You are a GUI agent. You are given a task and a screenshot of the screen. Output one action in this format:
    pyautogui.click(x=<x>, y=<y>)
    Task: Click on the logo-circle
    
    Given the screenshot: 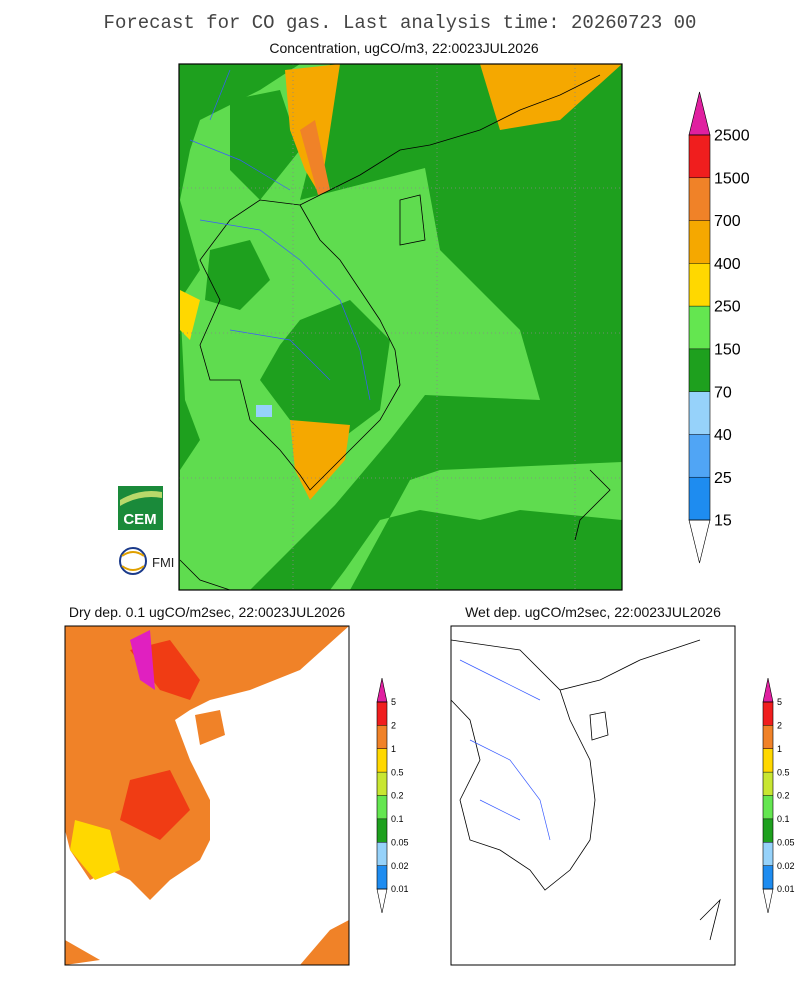 What is the action you would take?
    pyautogui.click(x=133, y=561)
    